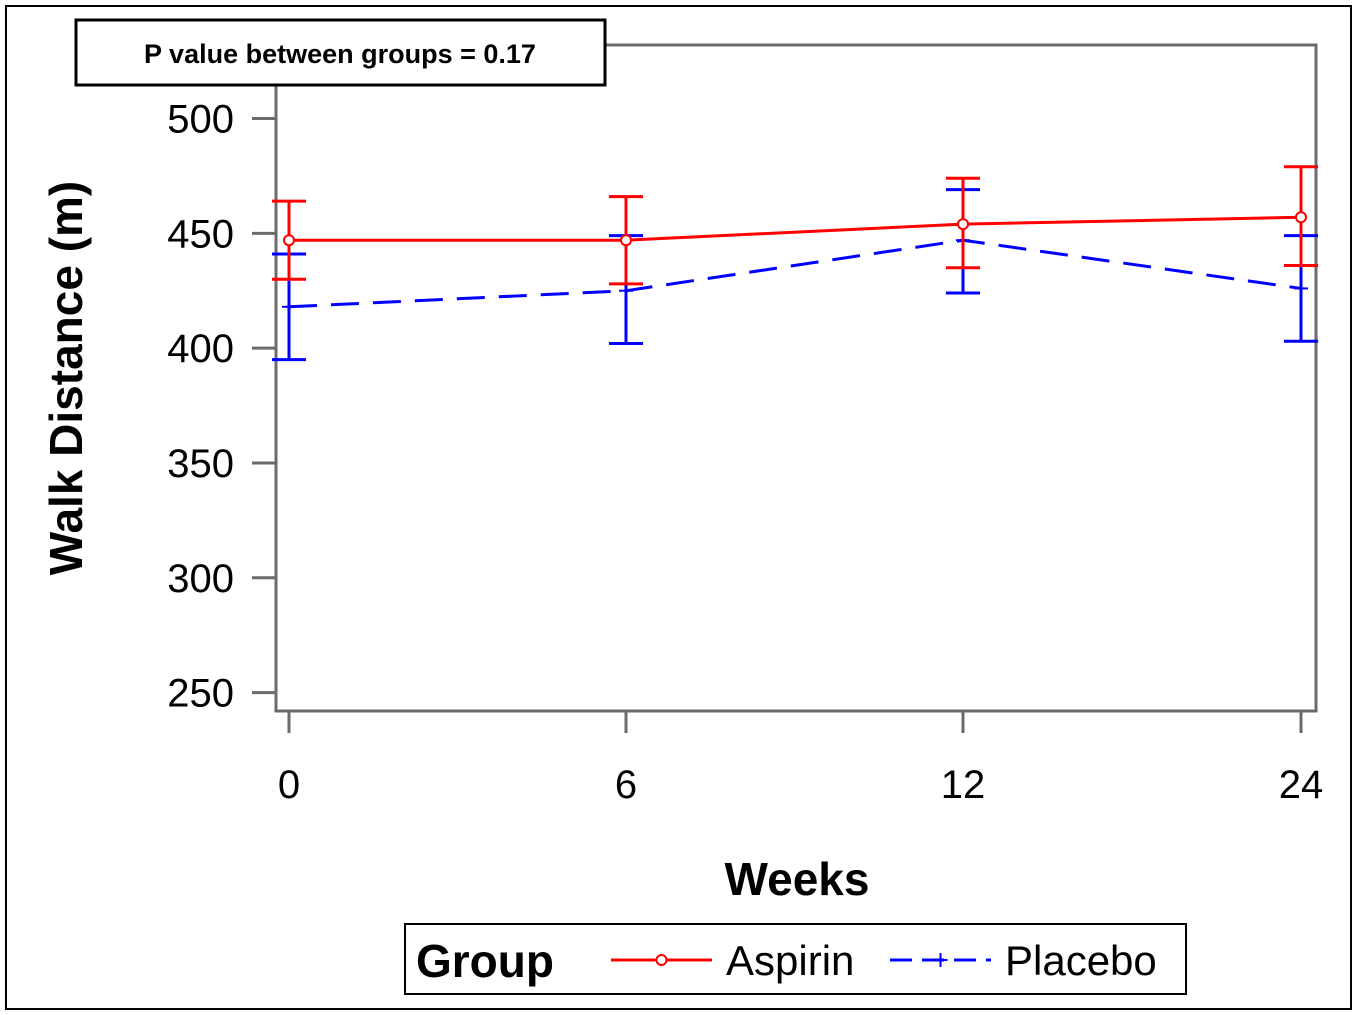 This screenshot has height=1015, width=1357. I want to click on x-tick-label-0: 0, so click(289, 785).